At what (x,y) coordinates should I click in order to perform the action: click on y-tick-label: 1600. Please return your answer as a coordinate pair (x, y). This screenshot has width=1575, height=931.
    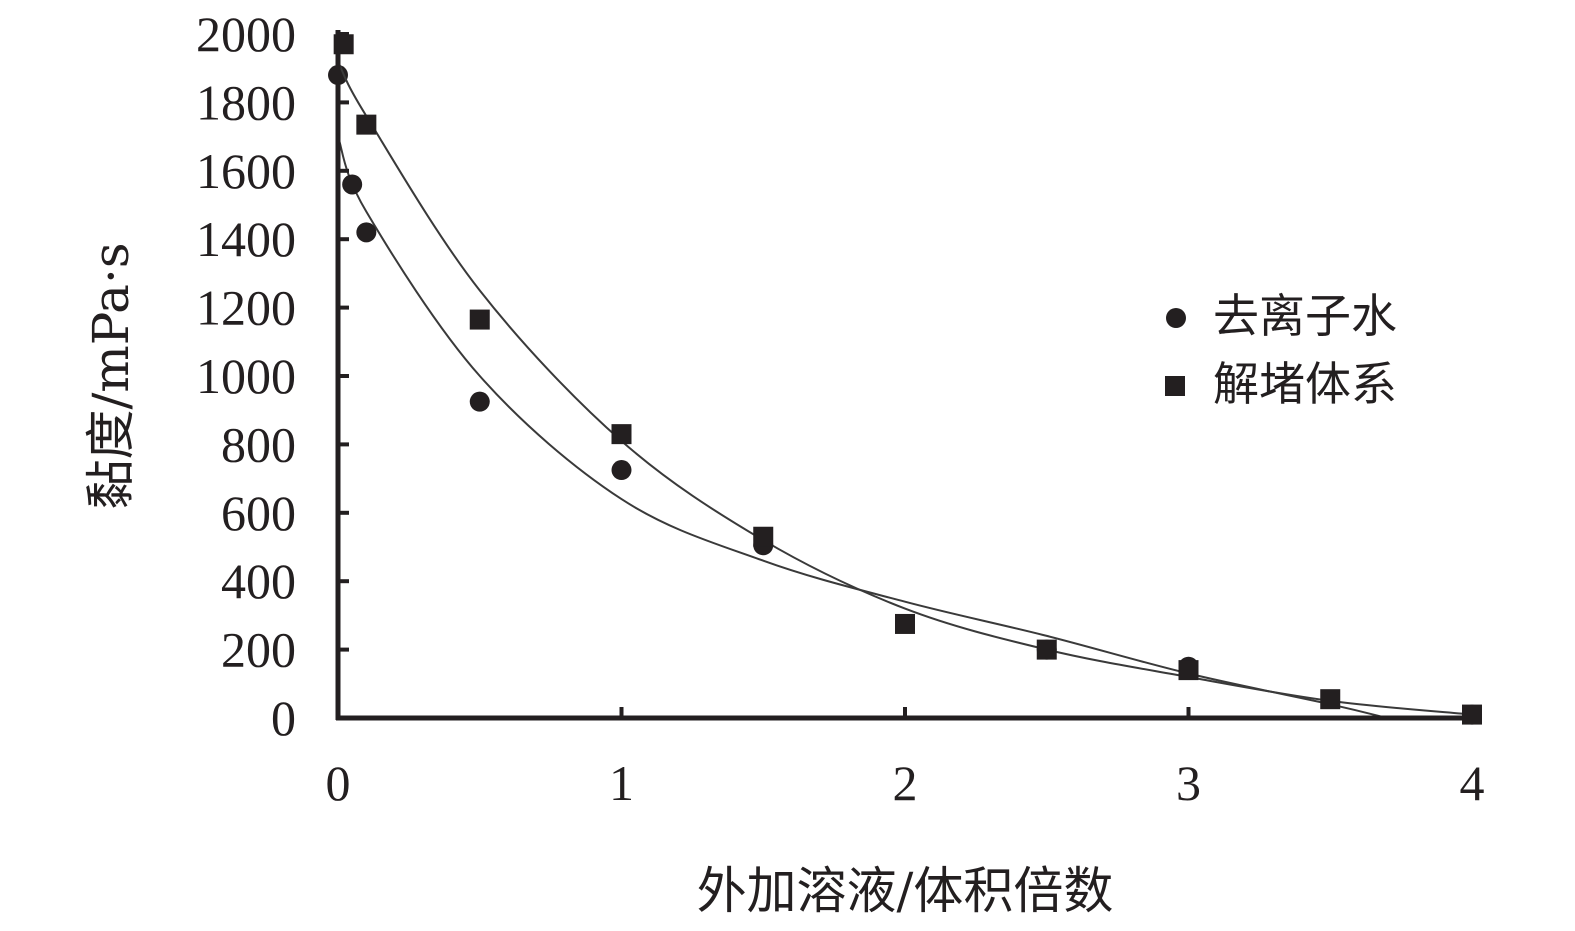
    Looking at the image, I should click on (246, 171).